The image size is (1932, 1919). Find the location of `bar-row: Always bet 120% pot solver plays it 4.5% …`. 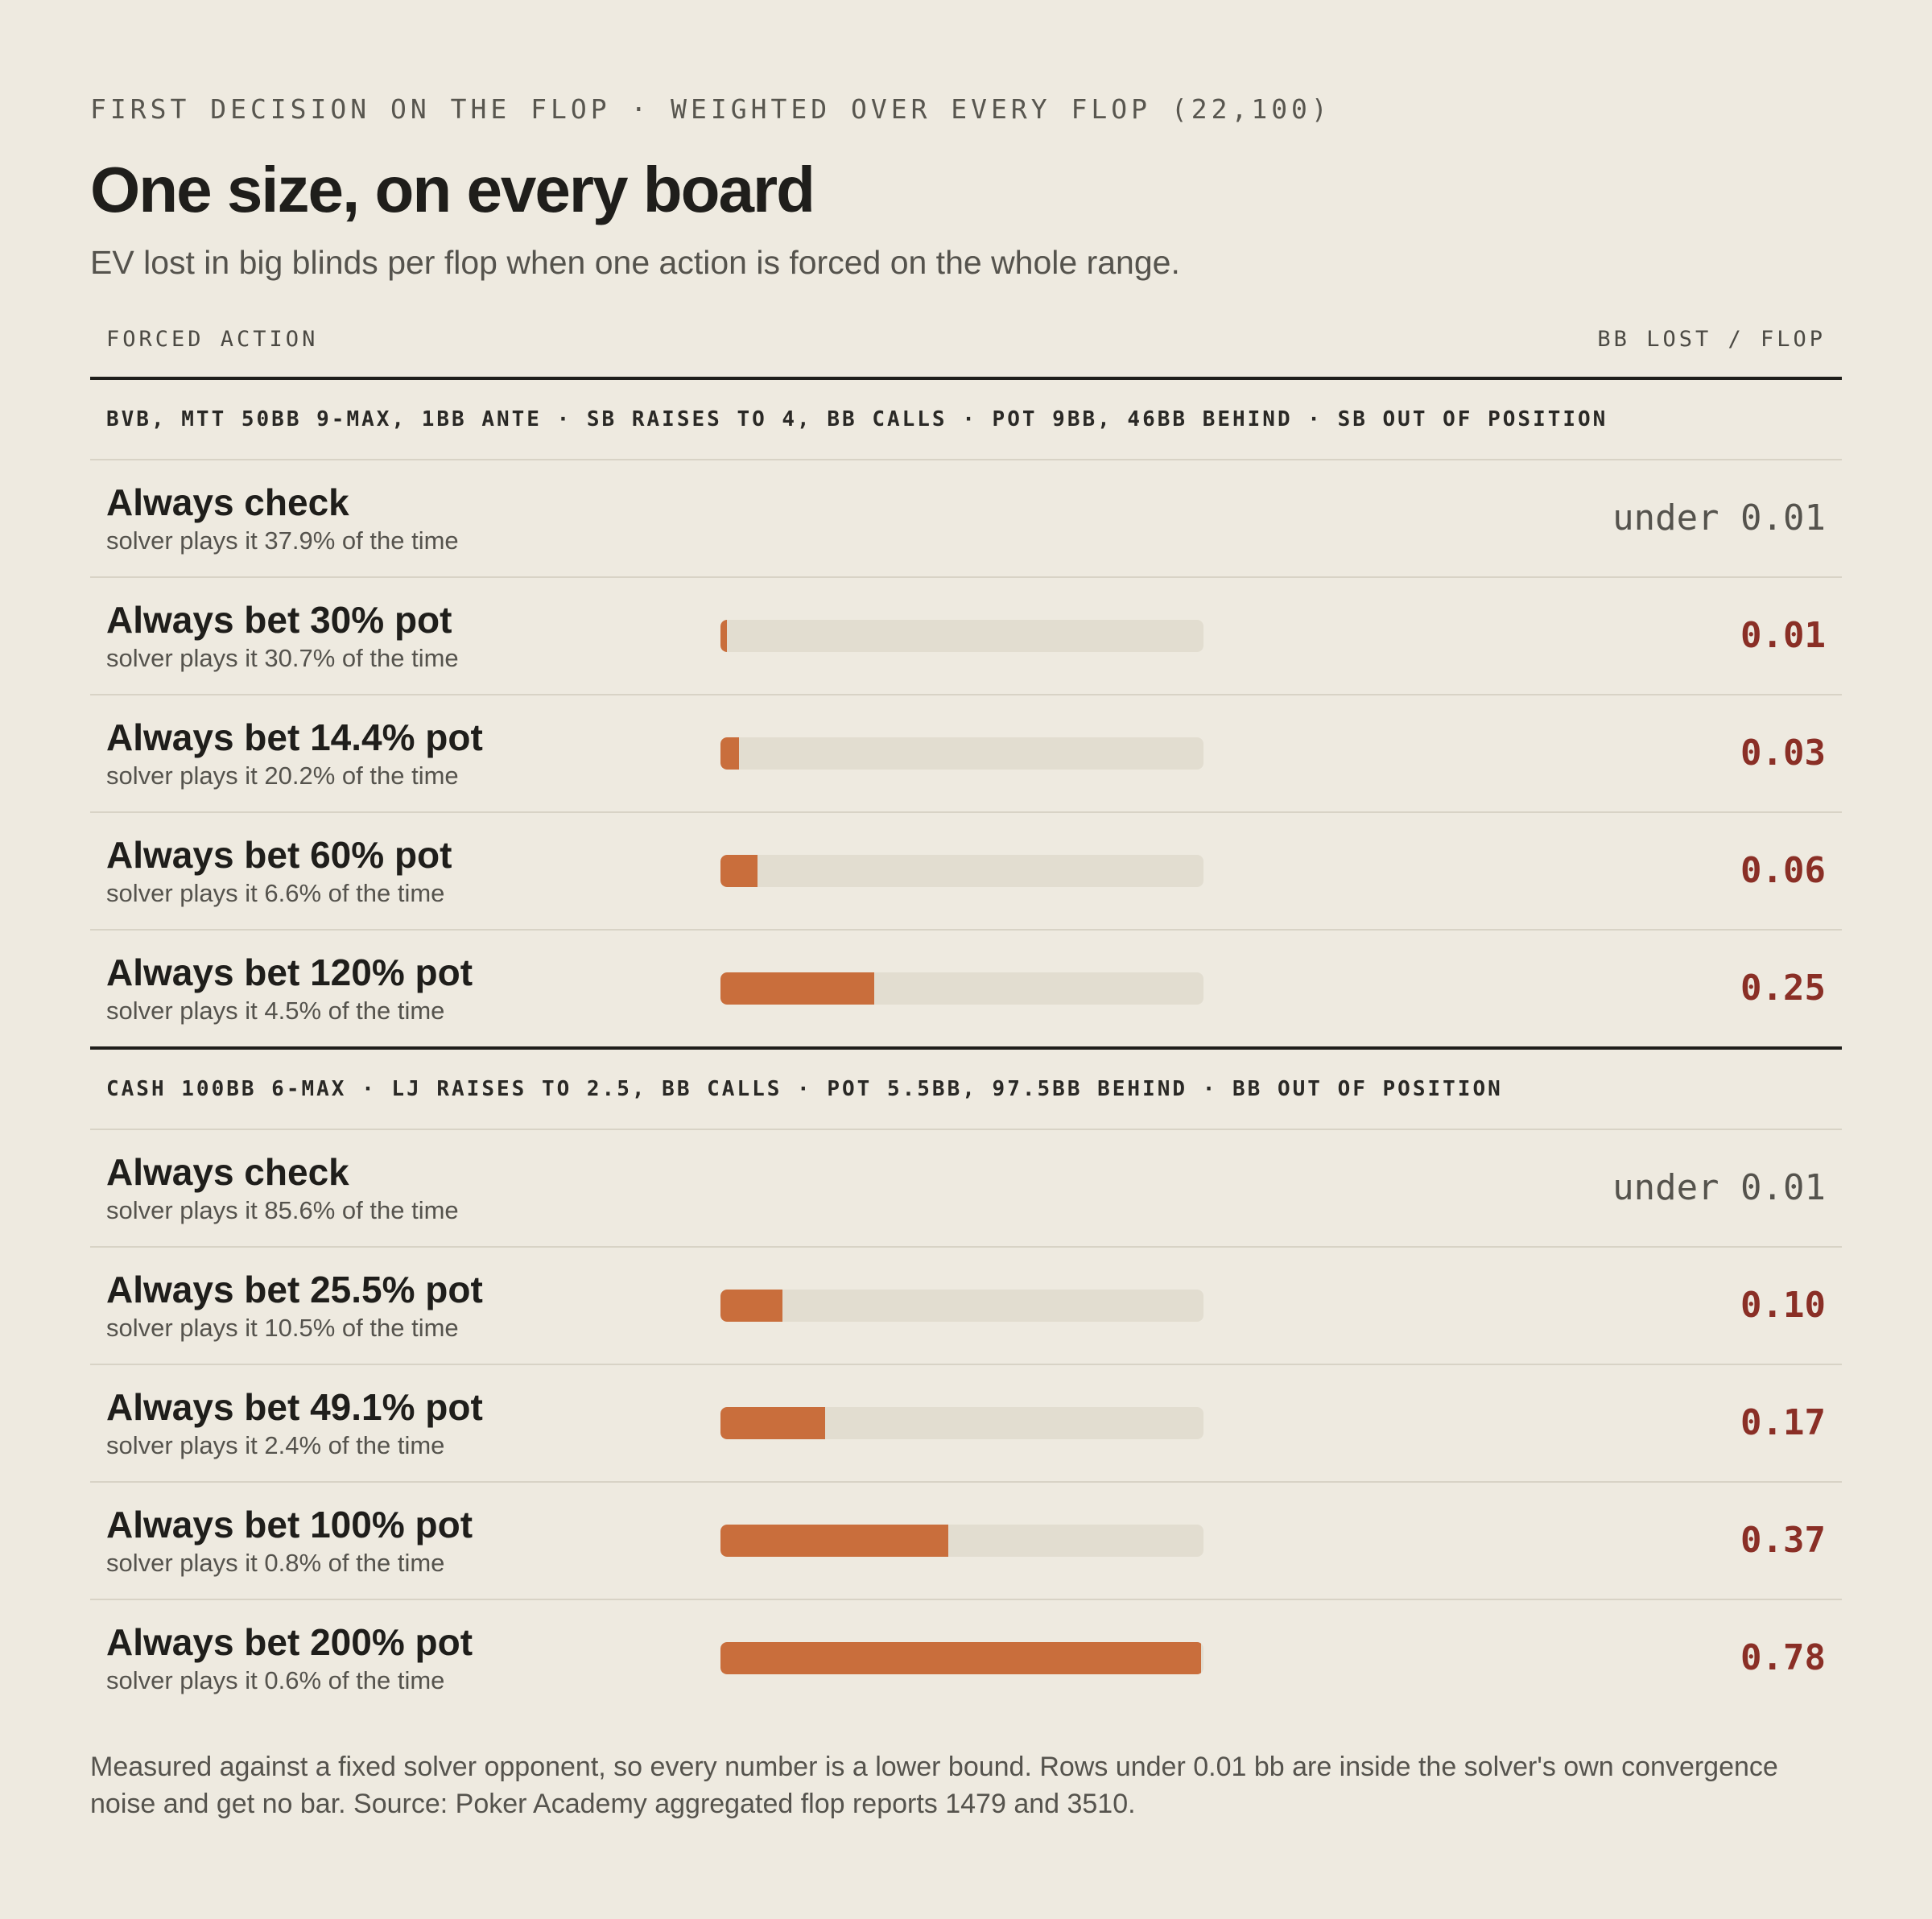

bar-row: Always bet 120% pot solver plays it 4.5% … is located at coordinates (966, 988).